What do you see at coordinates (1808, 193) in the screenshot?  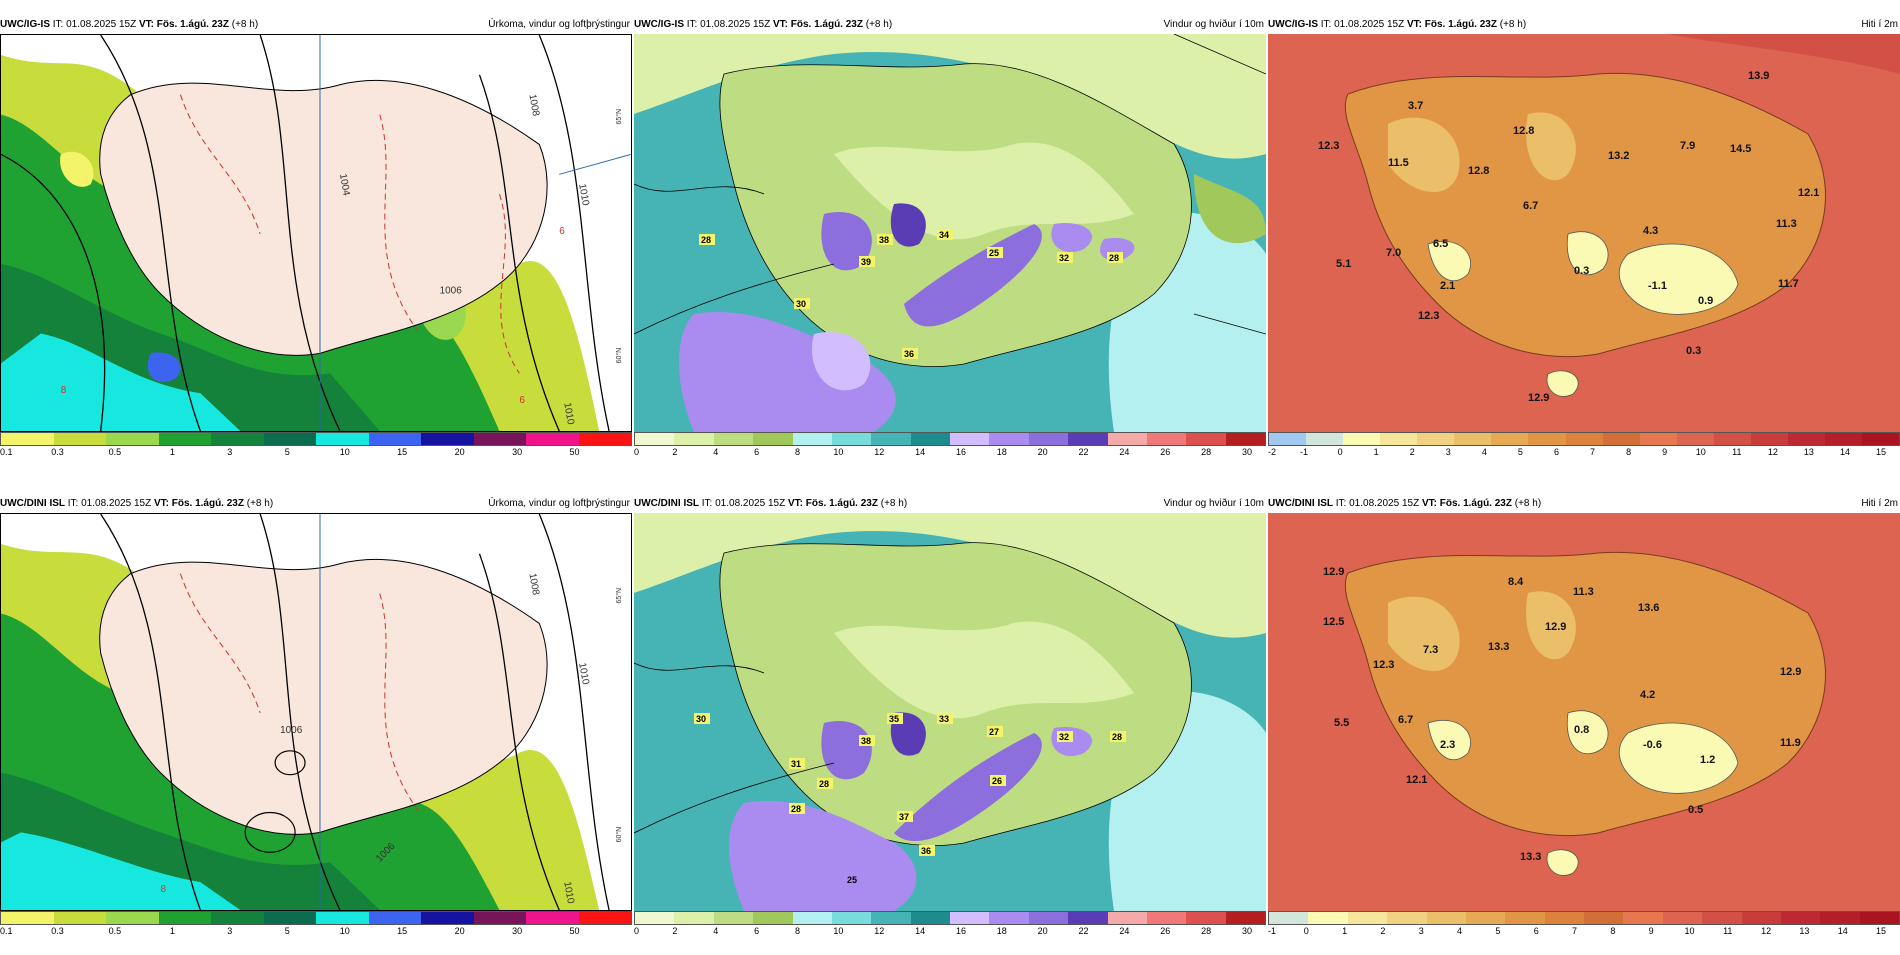 I see `temp-label: 12.1` at bounding box center [1808, 193].